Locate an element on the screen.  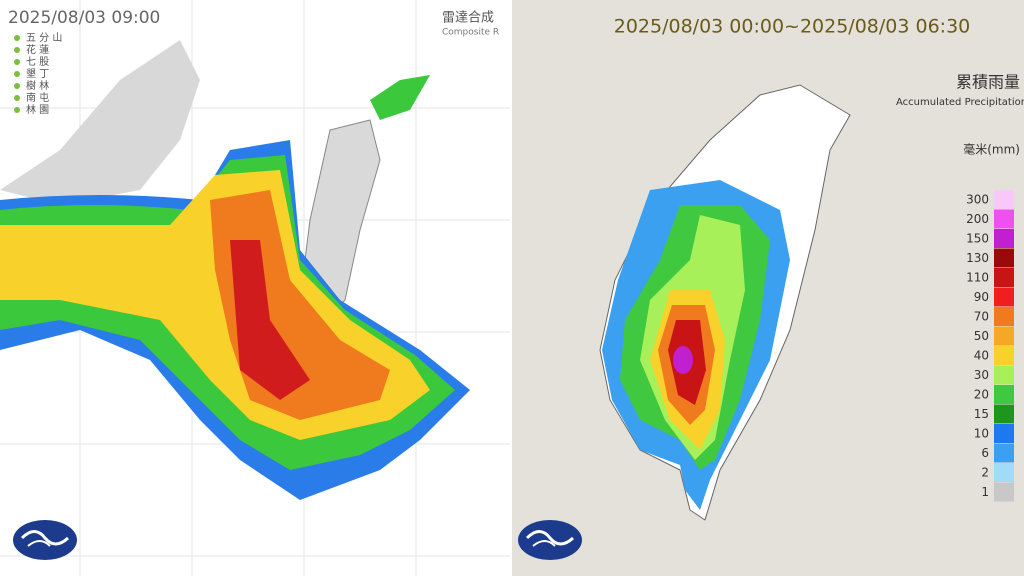
right-title: 累積雨量 is located at coordinates (988, 82).